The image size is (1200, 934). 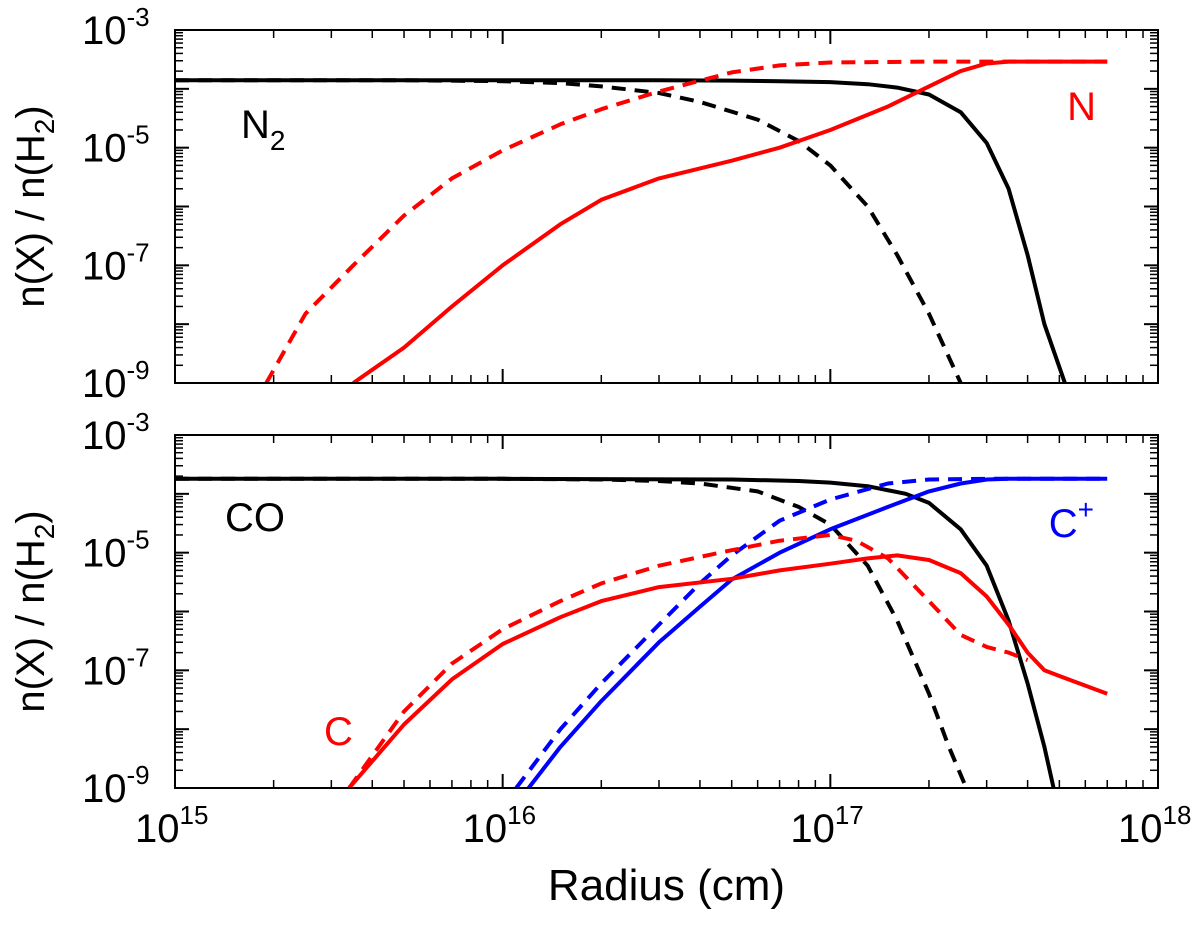 What do you see at coordinates (499, 825) in the screenshot?
I see `x-tick-label: 1016` at bounding box center [499, 825].